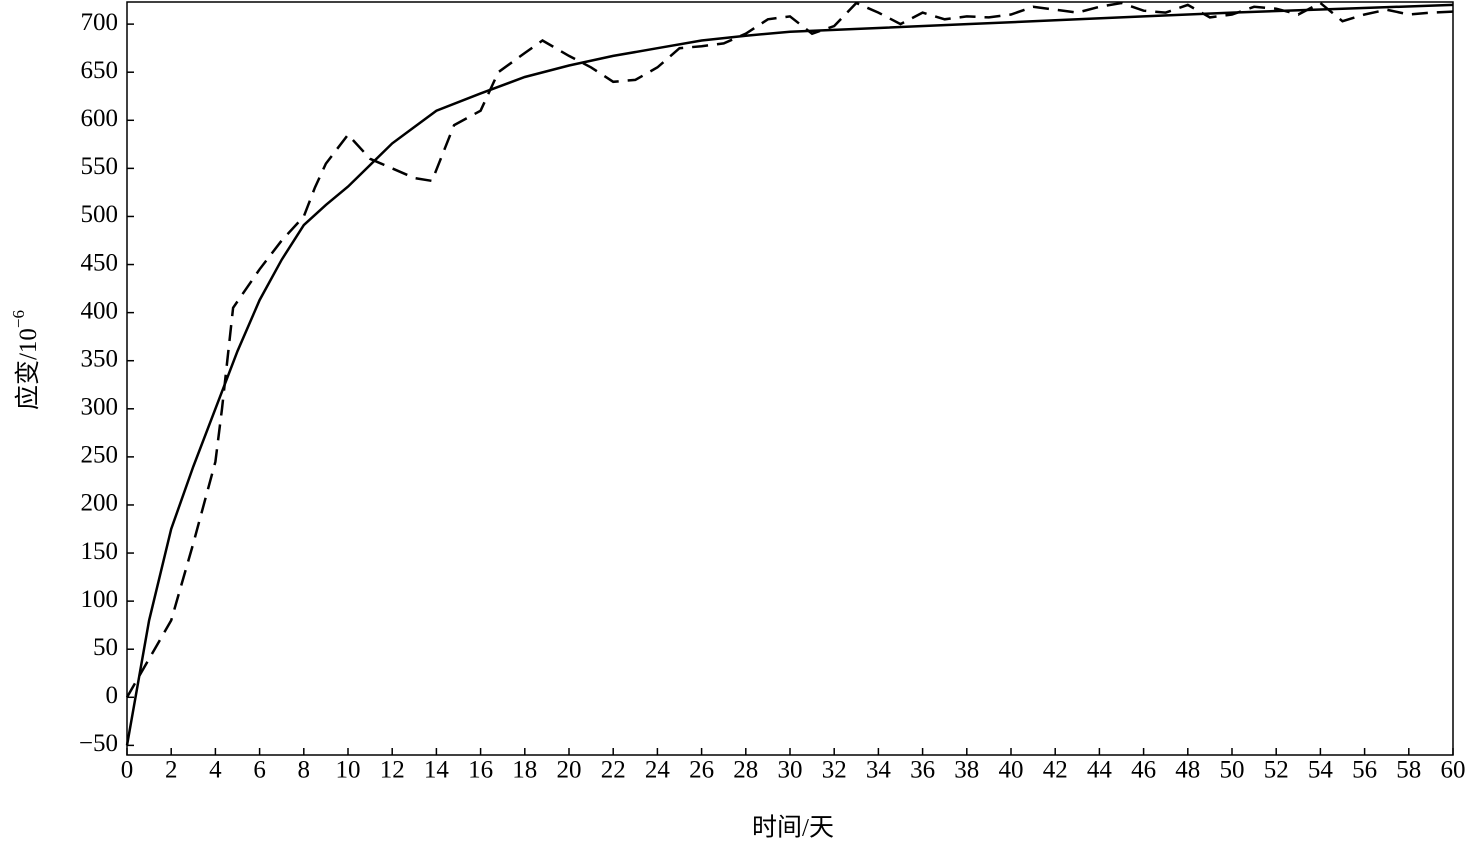 This screenshot has height=850, width=1467. What do you see at coordinates (100, 262) in the screenshot?
I see `y-tick-label: 450` at bounding box center [100, 262].